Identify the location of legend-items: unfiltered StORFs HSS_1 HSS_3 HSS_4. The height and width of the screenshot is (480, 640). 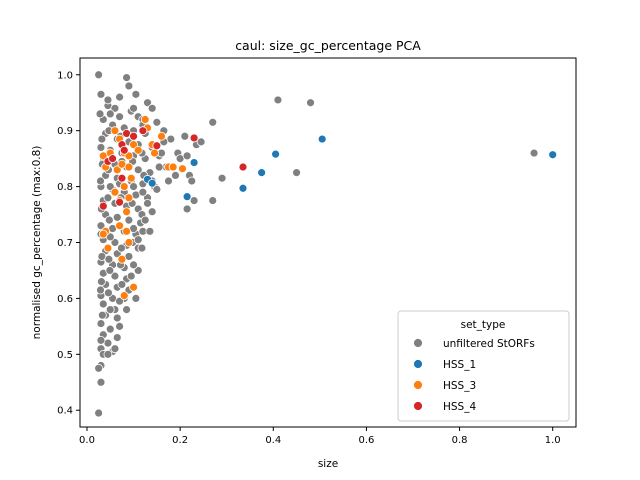
(474, 375).